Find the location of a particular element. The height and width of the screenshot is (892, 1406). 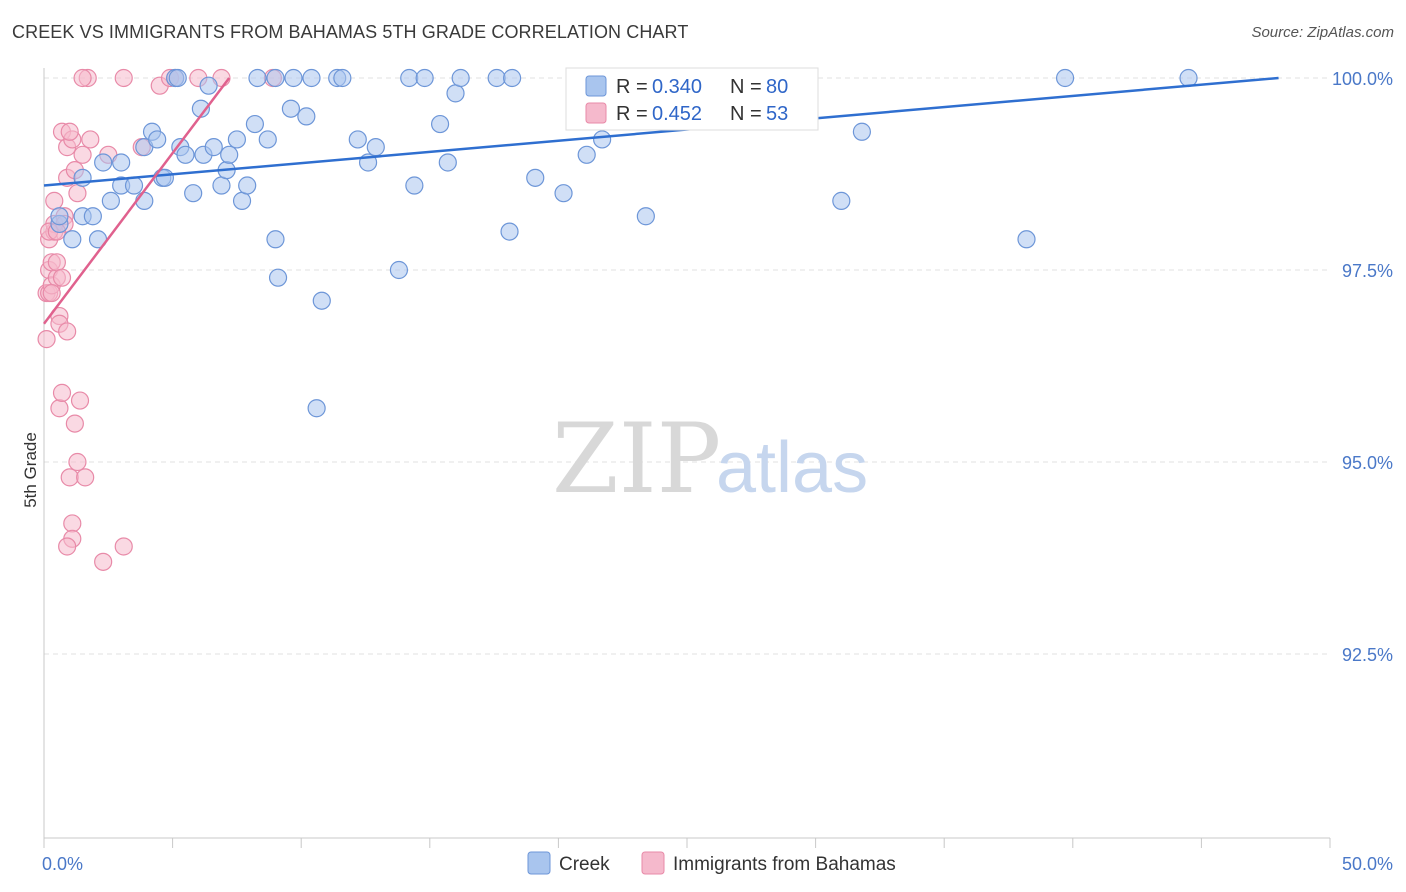

bottom-legend-label-bahamas: Immigrants from Bahamas is located at coordinates (784, 864).